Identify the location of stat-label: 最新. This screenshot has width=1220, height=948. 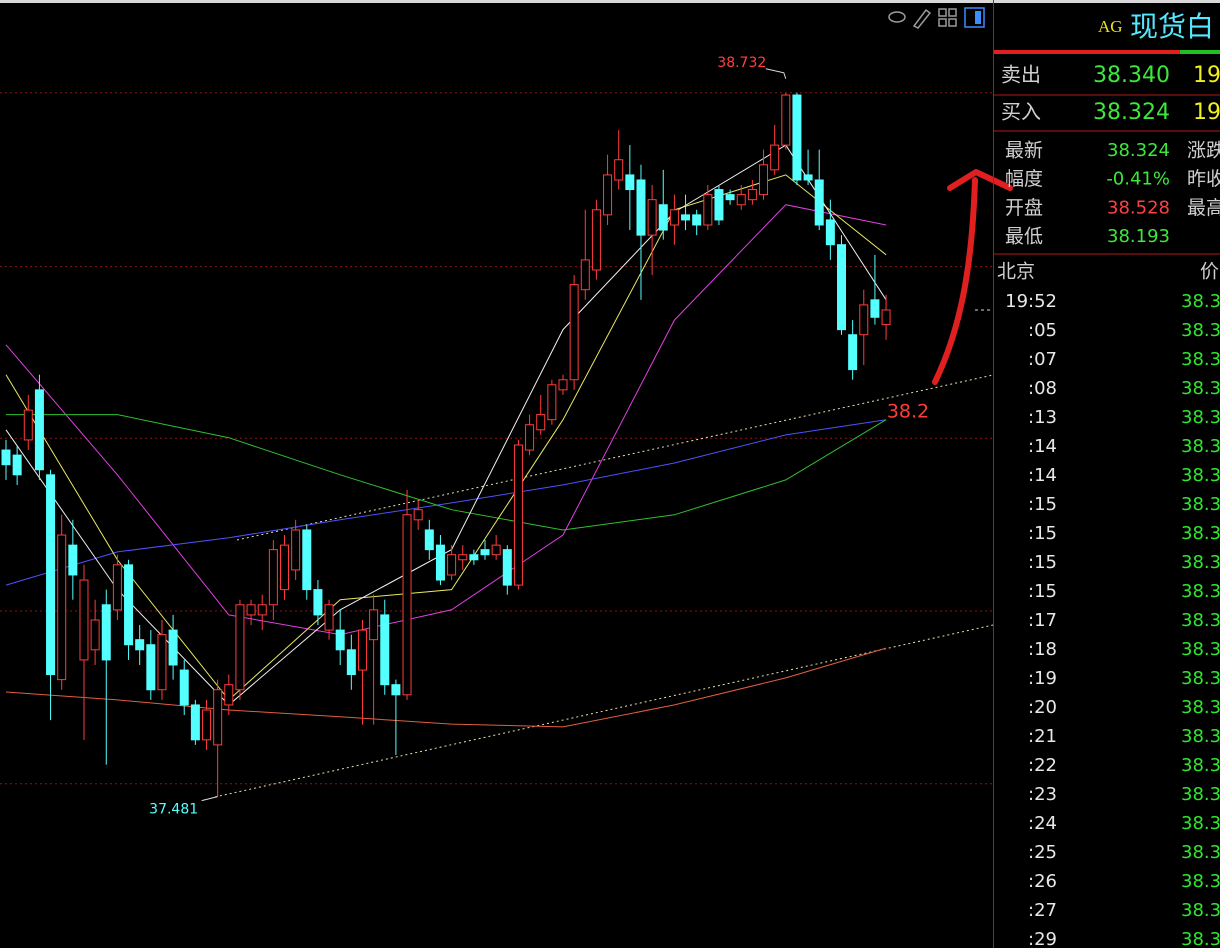
(1024, 151).